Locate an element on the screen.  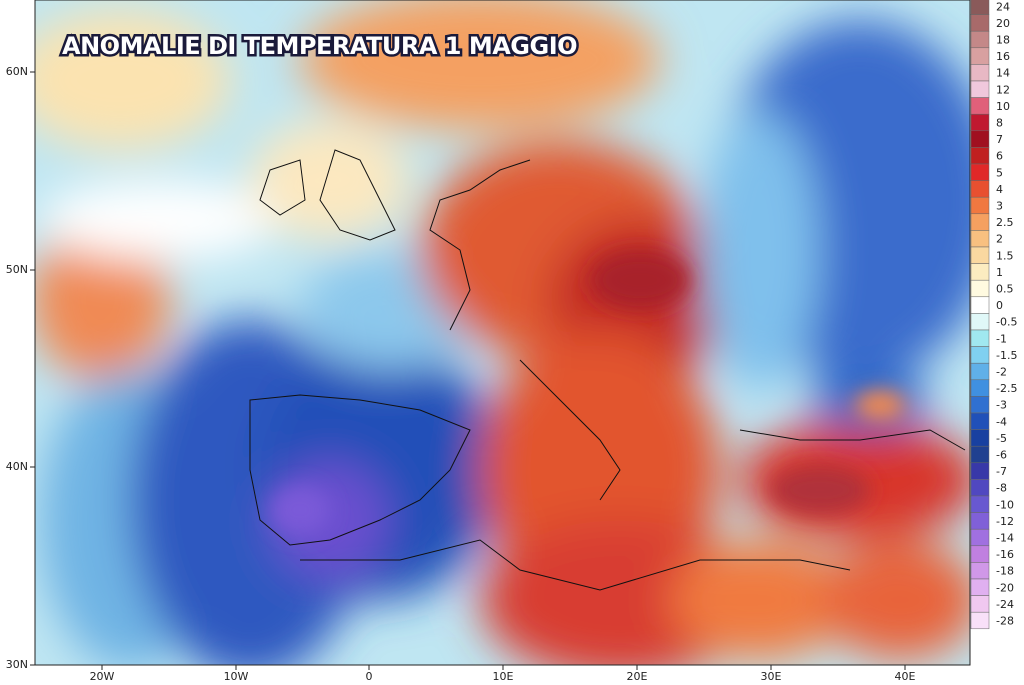
lon-label: 20W is located at coordinates (102, 676).